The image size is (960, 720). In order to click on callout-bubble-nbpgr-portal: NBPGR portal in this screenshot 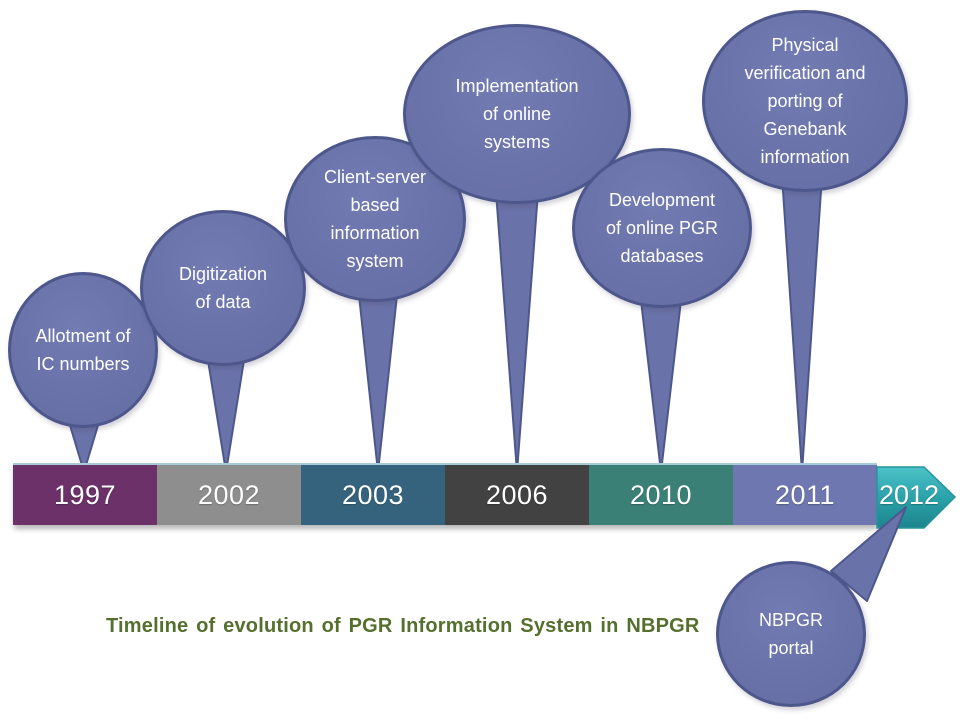, I will do `click(791, 634)`.